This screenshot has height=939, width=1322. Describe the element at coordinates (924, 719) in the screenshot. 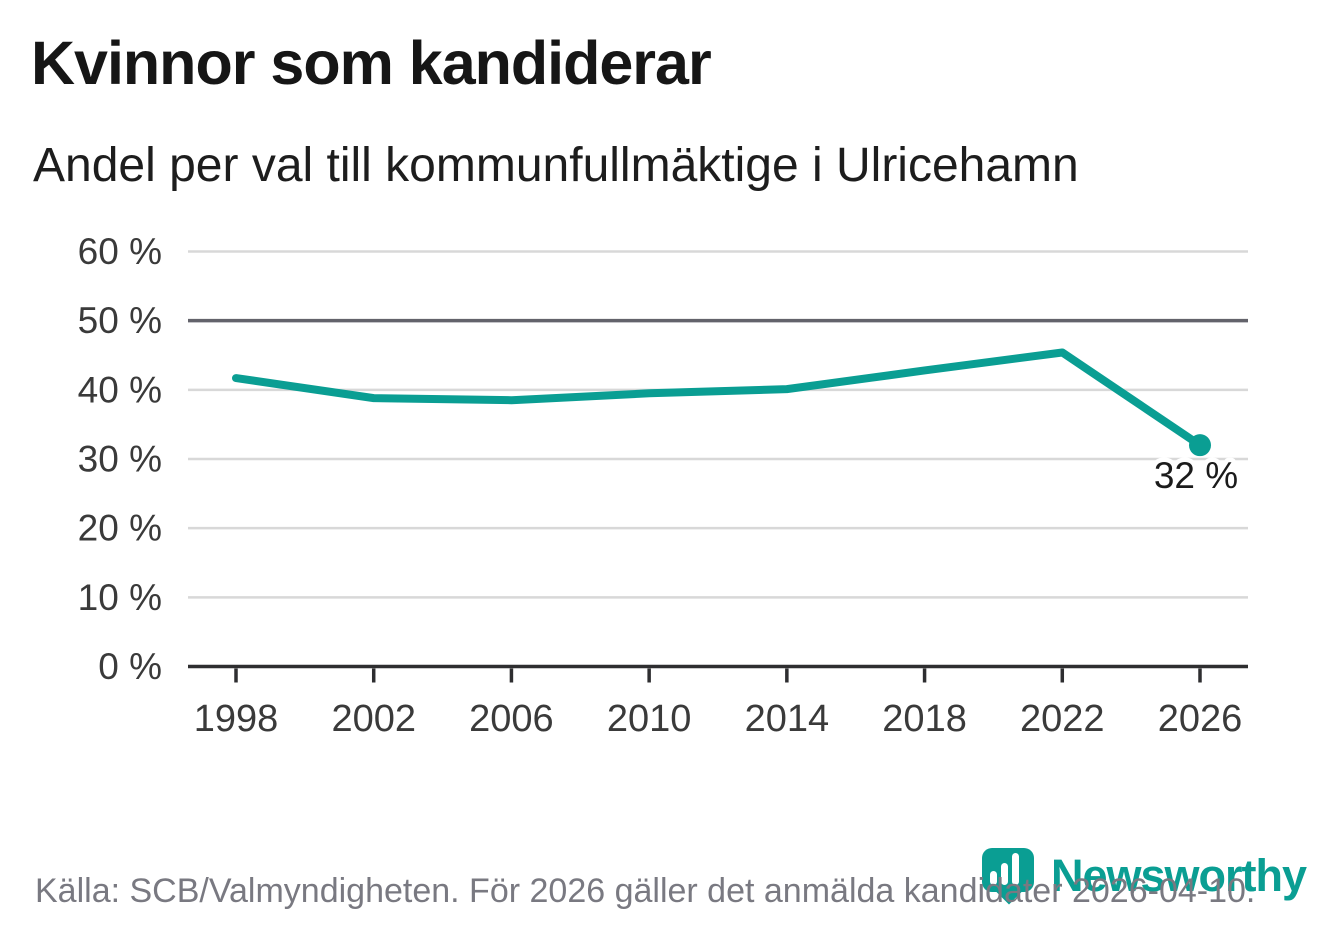

I see `x-tick-label: 2018` at that location.